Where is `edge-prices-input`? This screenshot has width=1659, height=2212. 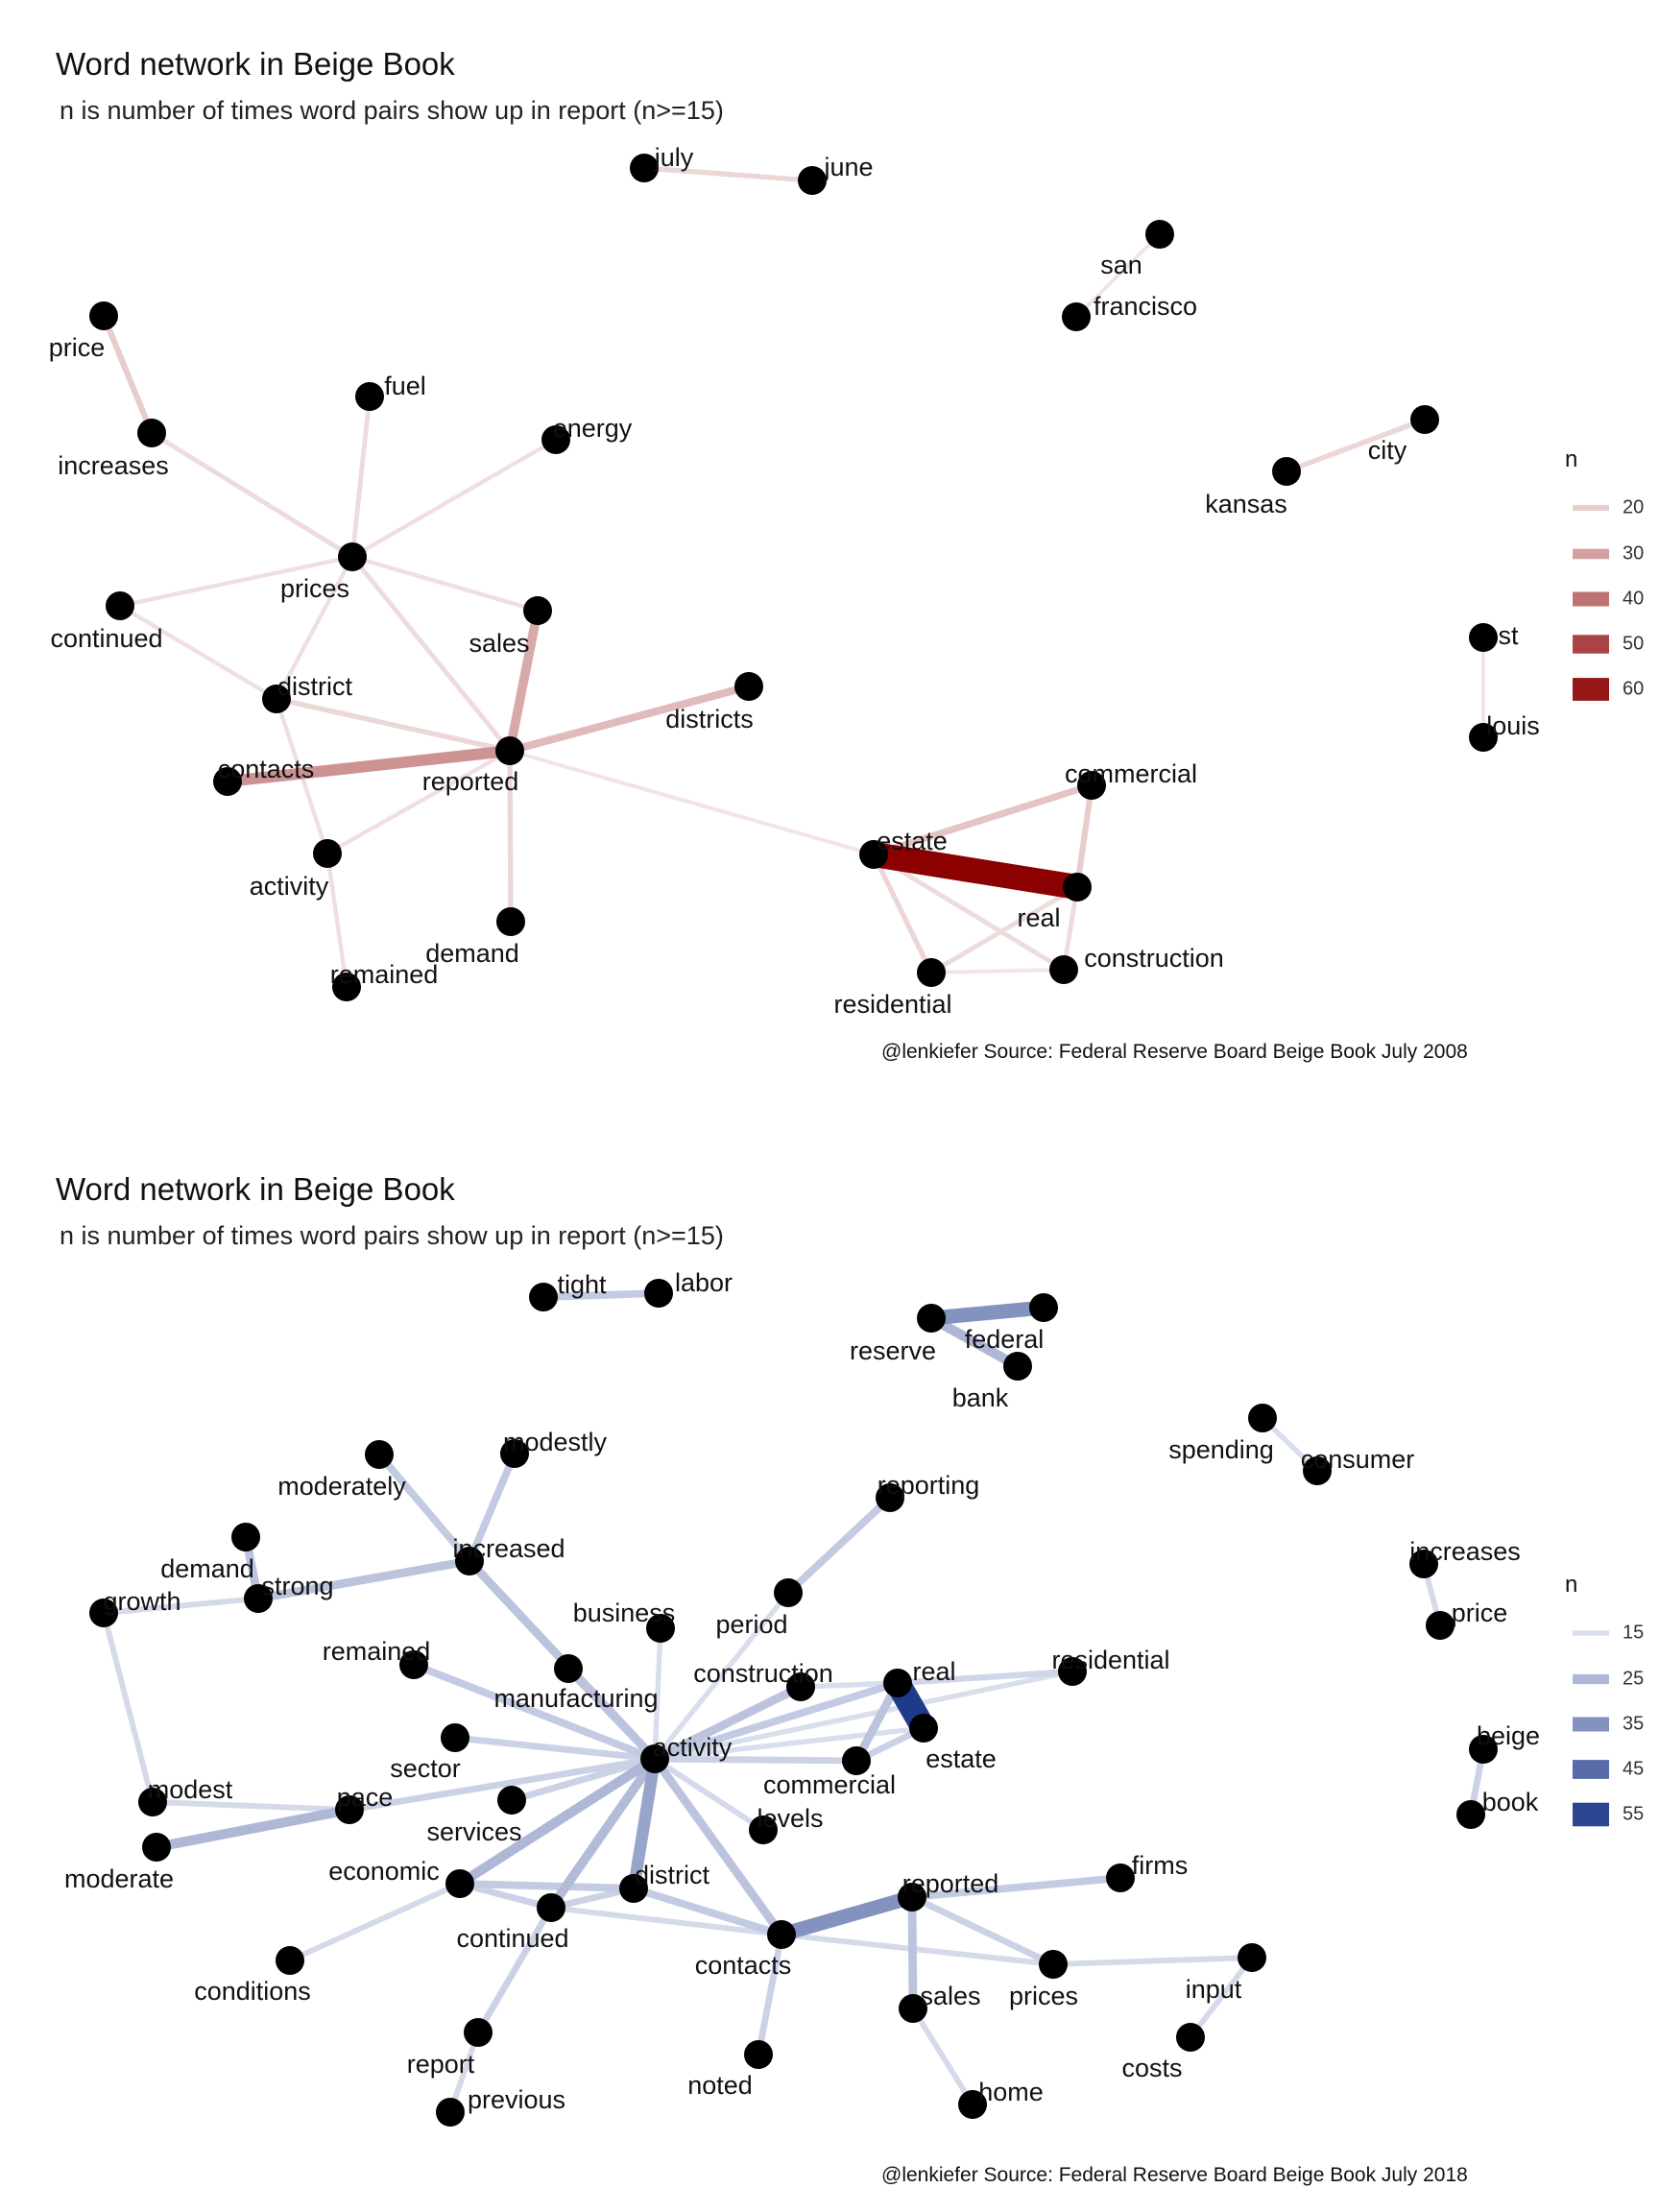
edge-prices-input is located at coordinates (1152, 1961).